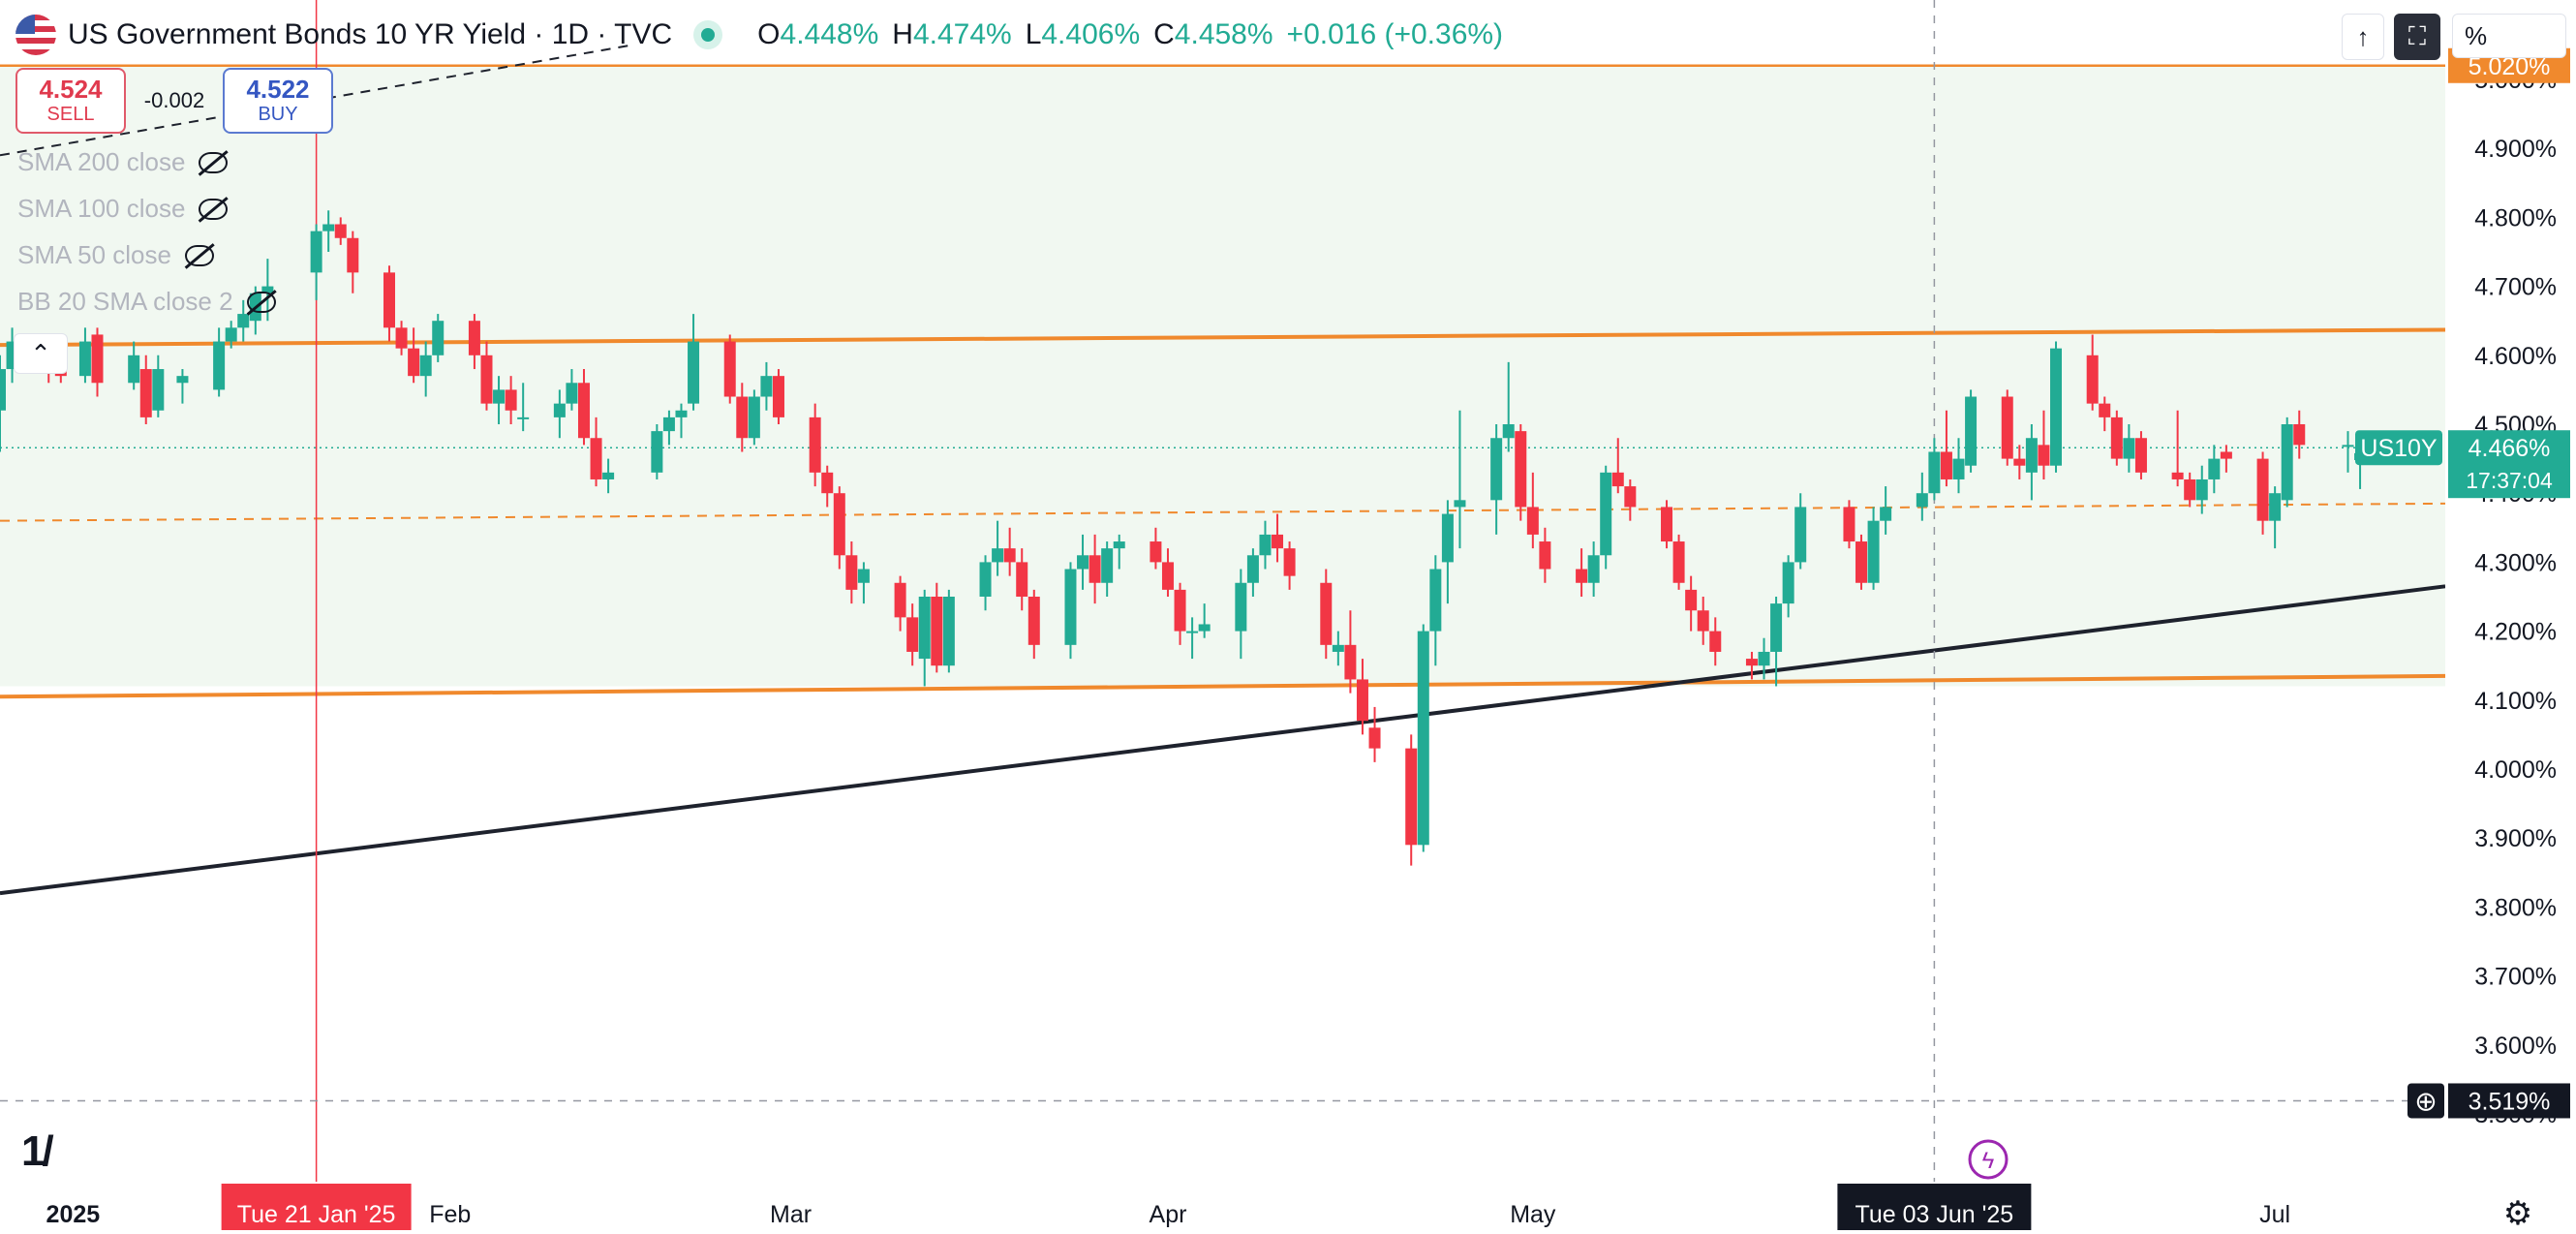  I want to click on close-label: C, so click(1164, 34).